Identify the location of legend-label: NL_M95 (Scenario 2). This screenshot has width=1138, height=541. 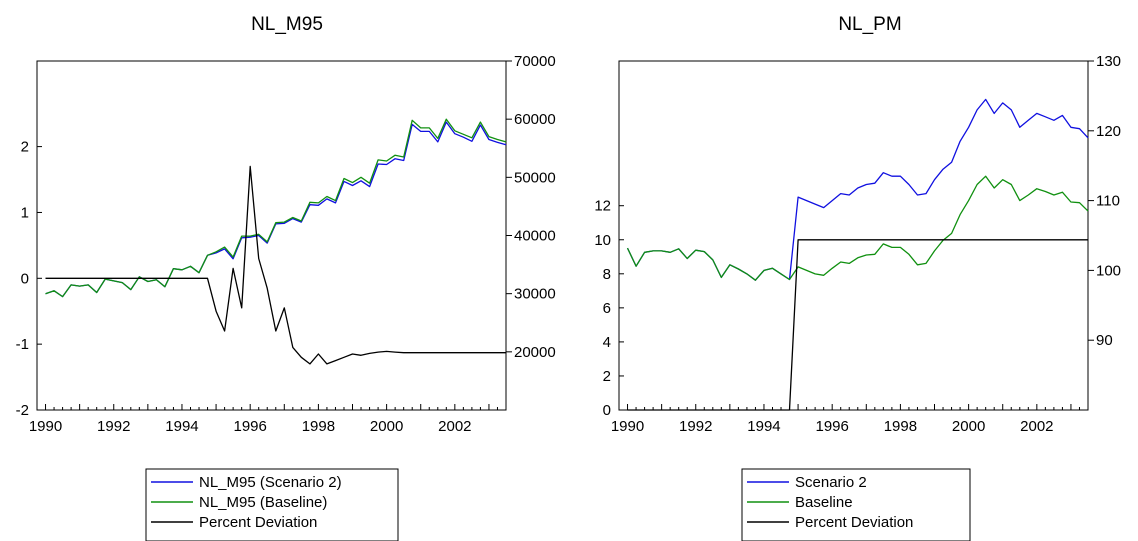
(270, 482).